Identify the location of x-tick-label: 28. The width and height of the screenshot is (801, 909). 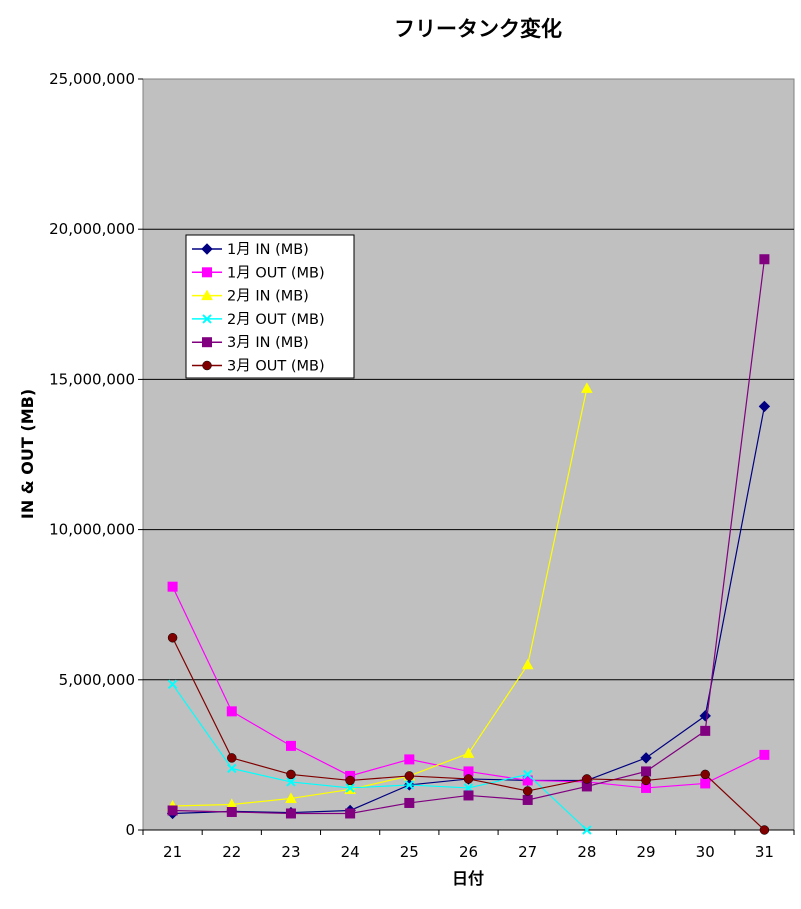
(586, 852).